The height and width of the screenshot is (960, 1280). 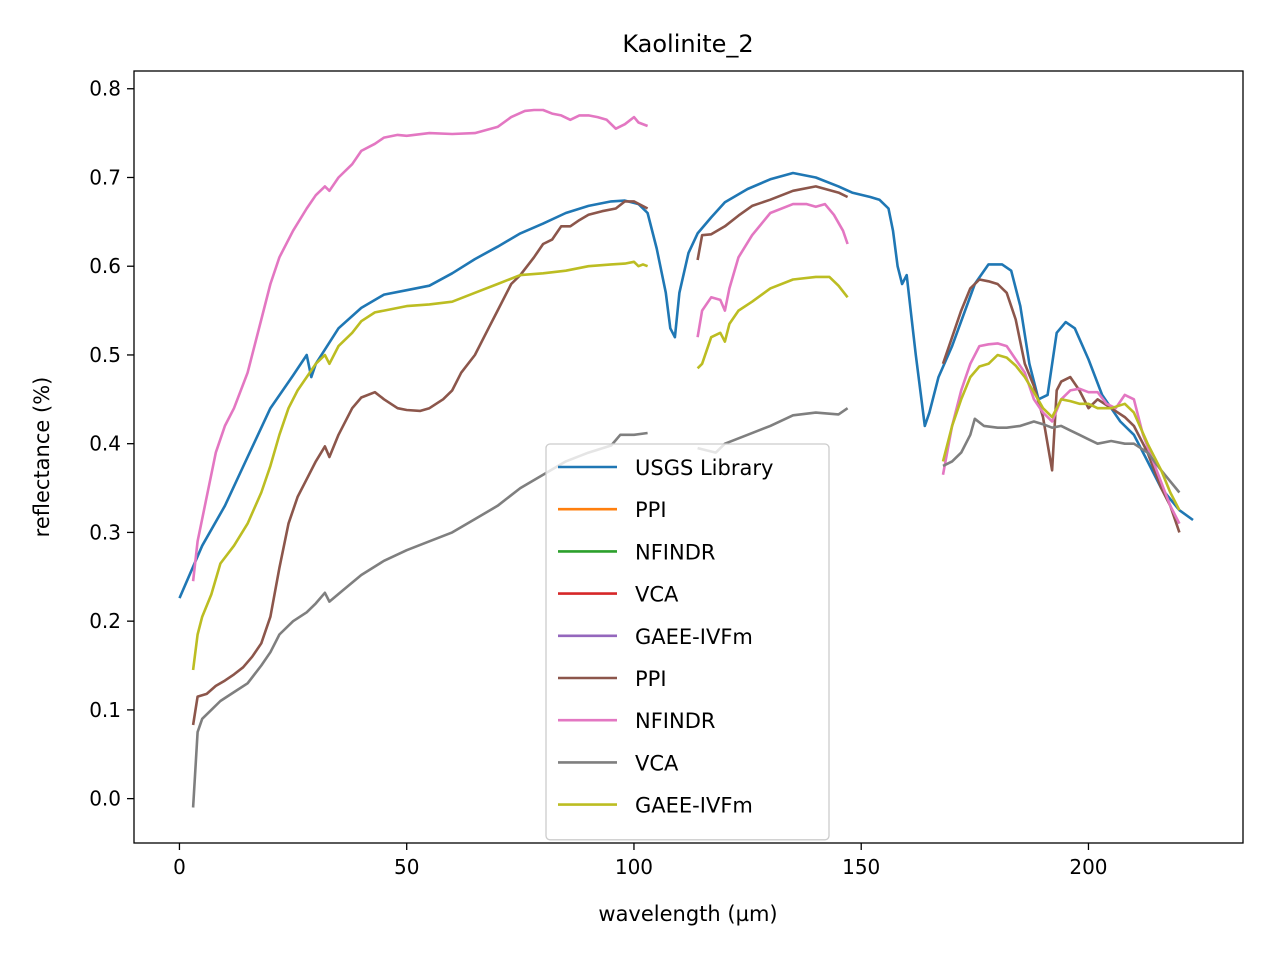 I want to click on y-tick-label: 0.7, so click(x=105, y=177).